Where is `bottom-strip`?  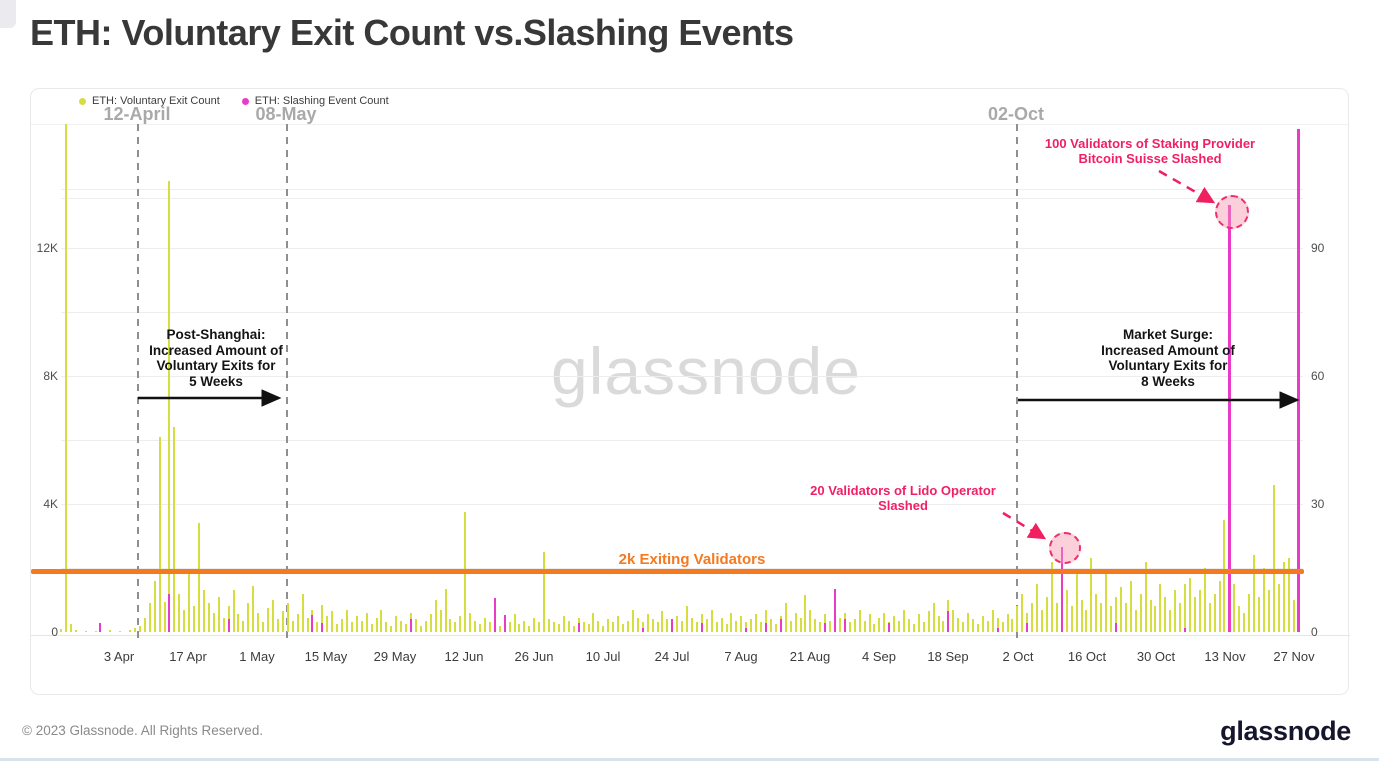 bottom-strip is located at coordinates (689, 759).